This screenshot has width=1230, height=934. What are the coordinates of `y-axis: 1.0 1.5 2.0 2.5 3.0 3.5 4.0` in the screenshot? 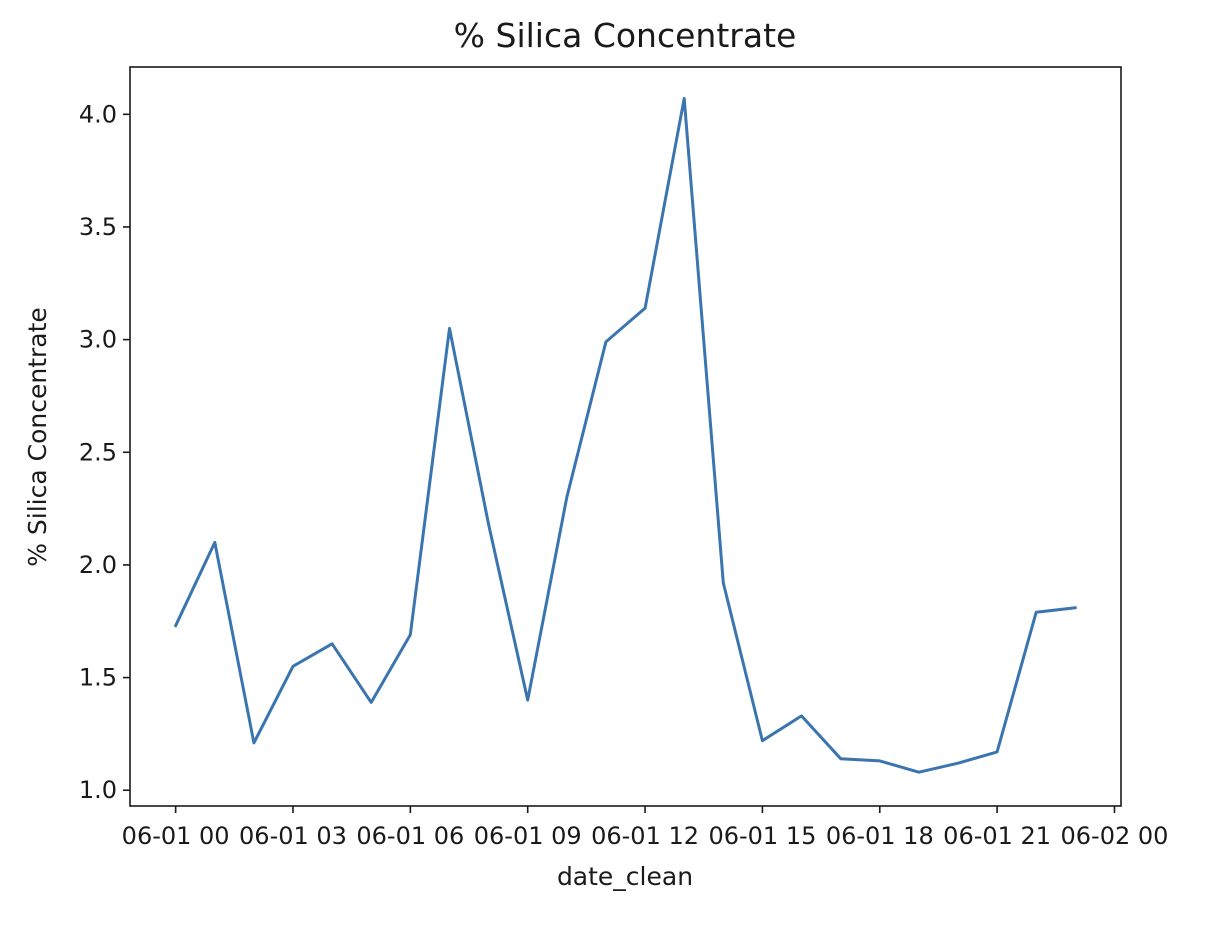 It's located at (104, 452).